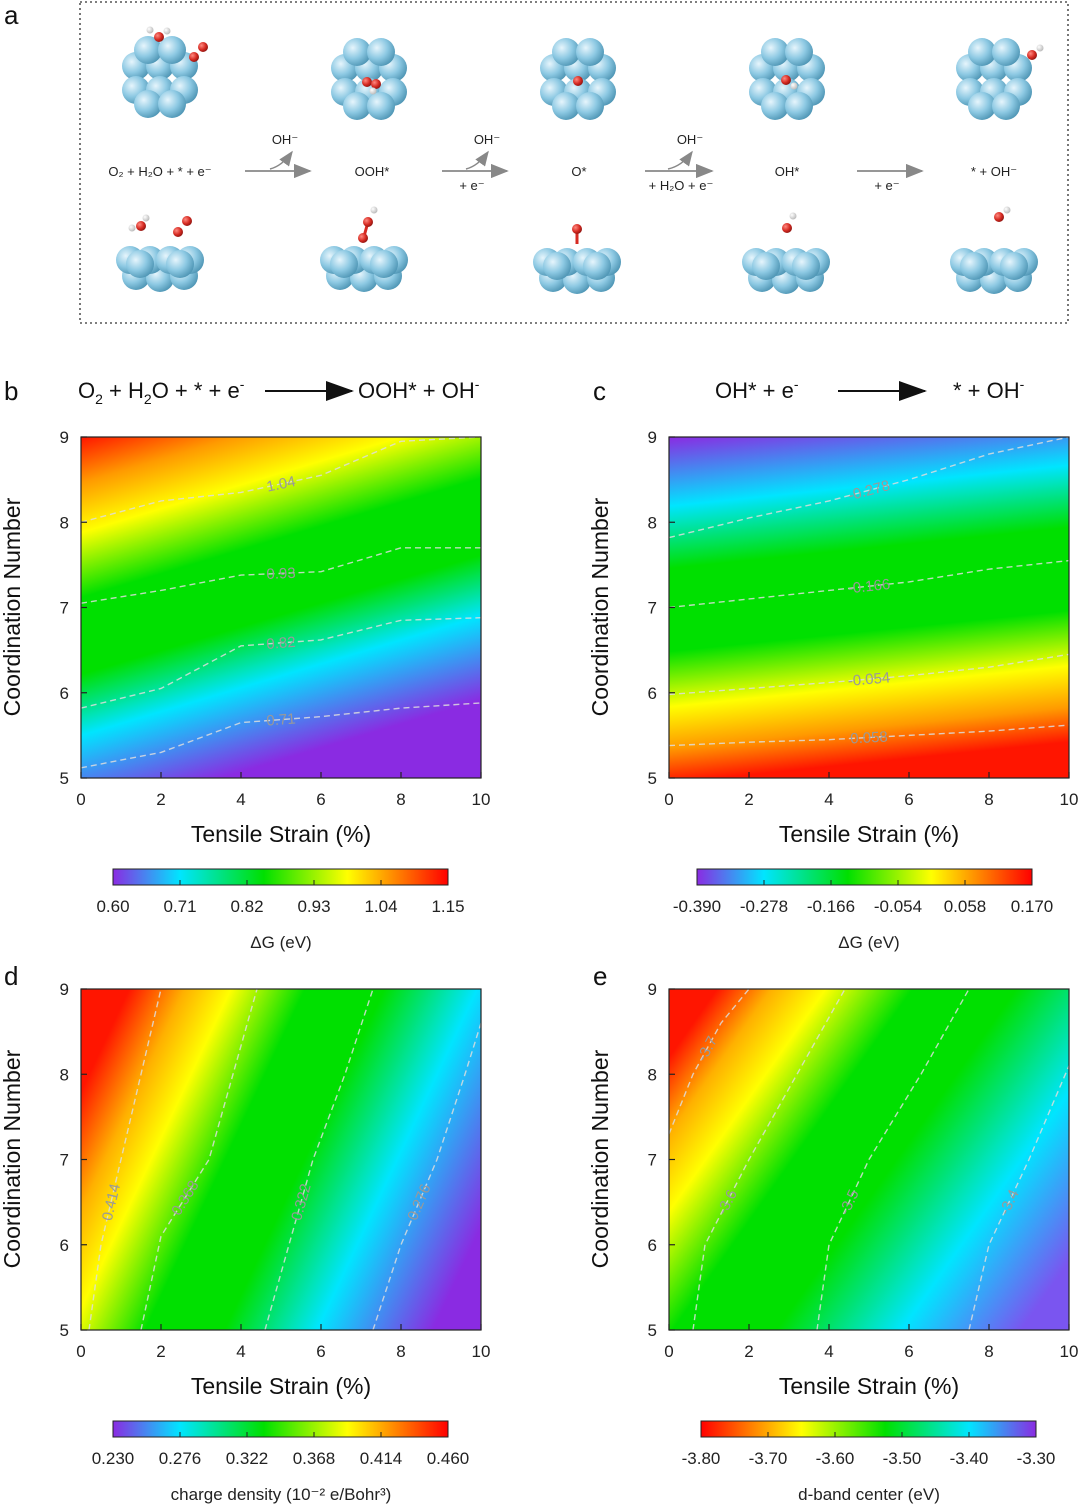  Describe the element at coordinates (281, 720) in the screenshot. I see `contour-label: 0.71` at that location.